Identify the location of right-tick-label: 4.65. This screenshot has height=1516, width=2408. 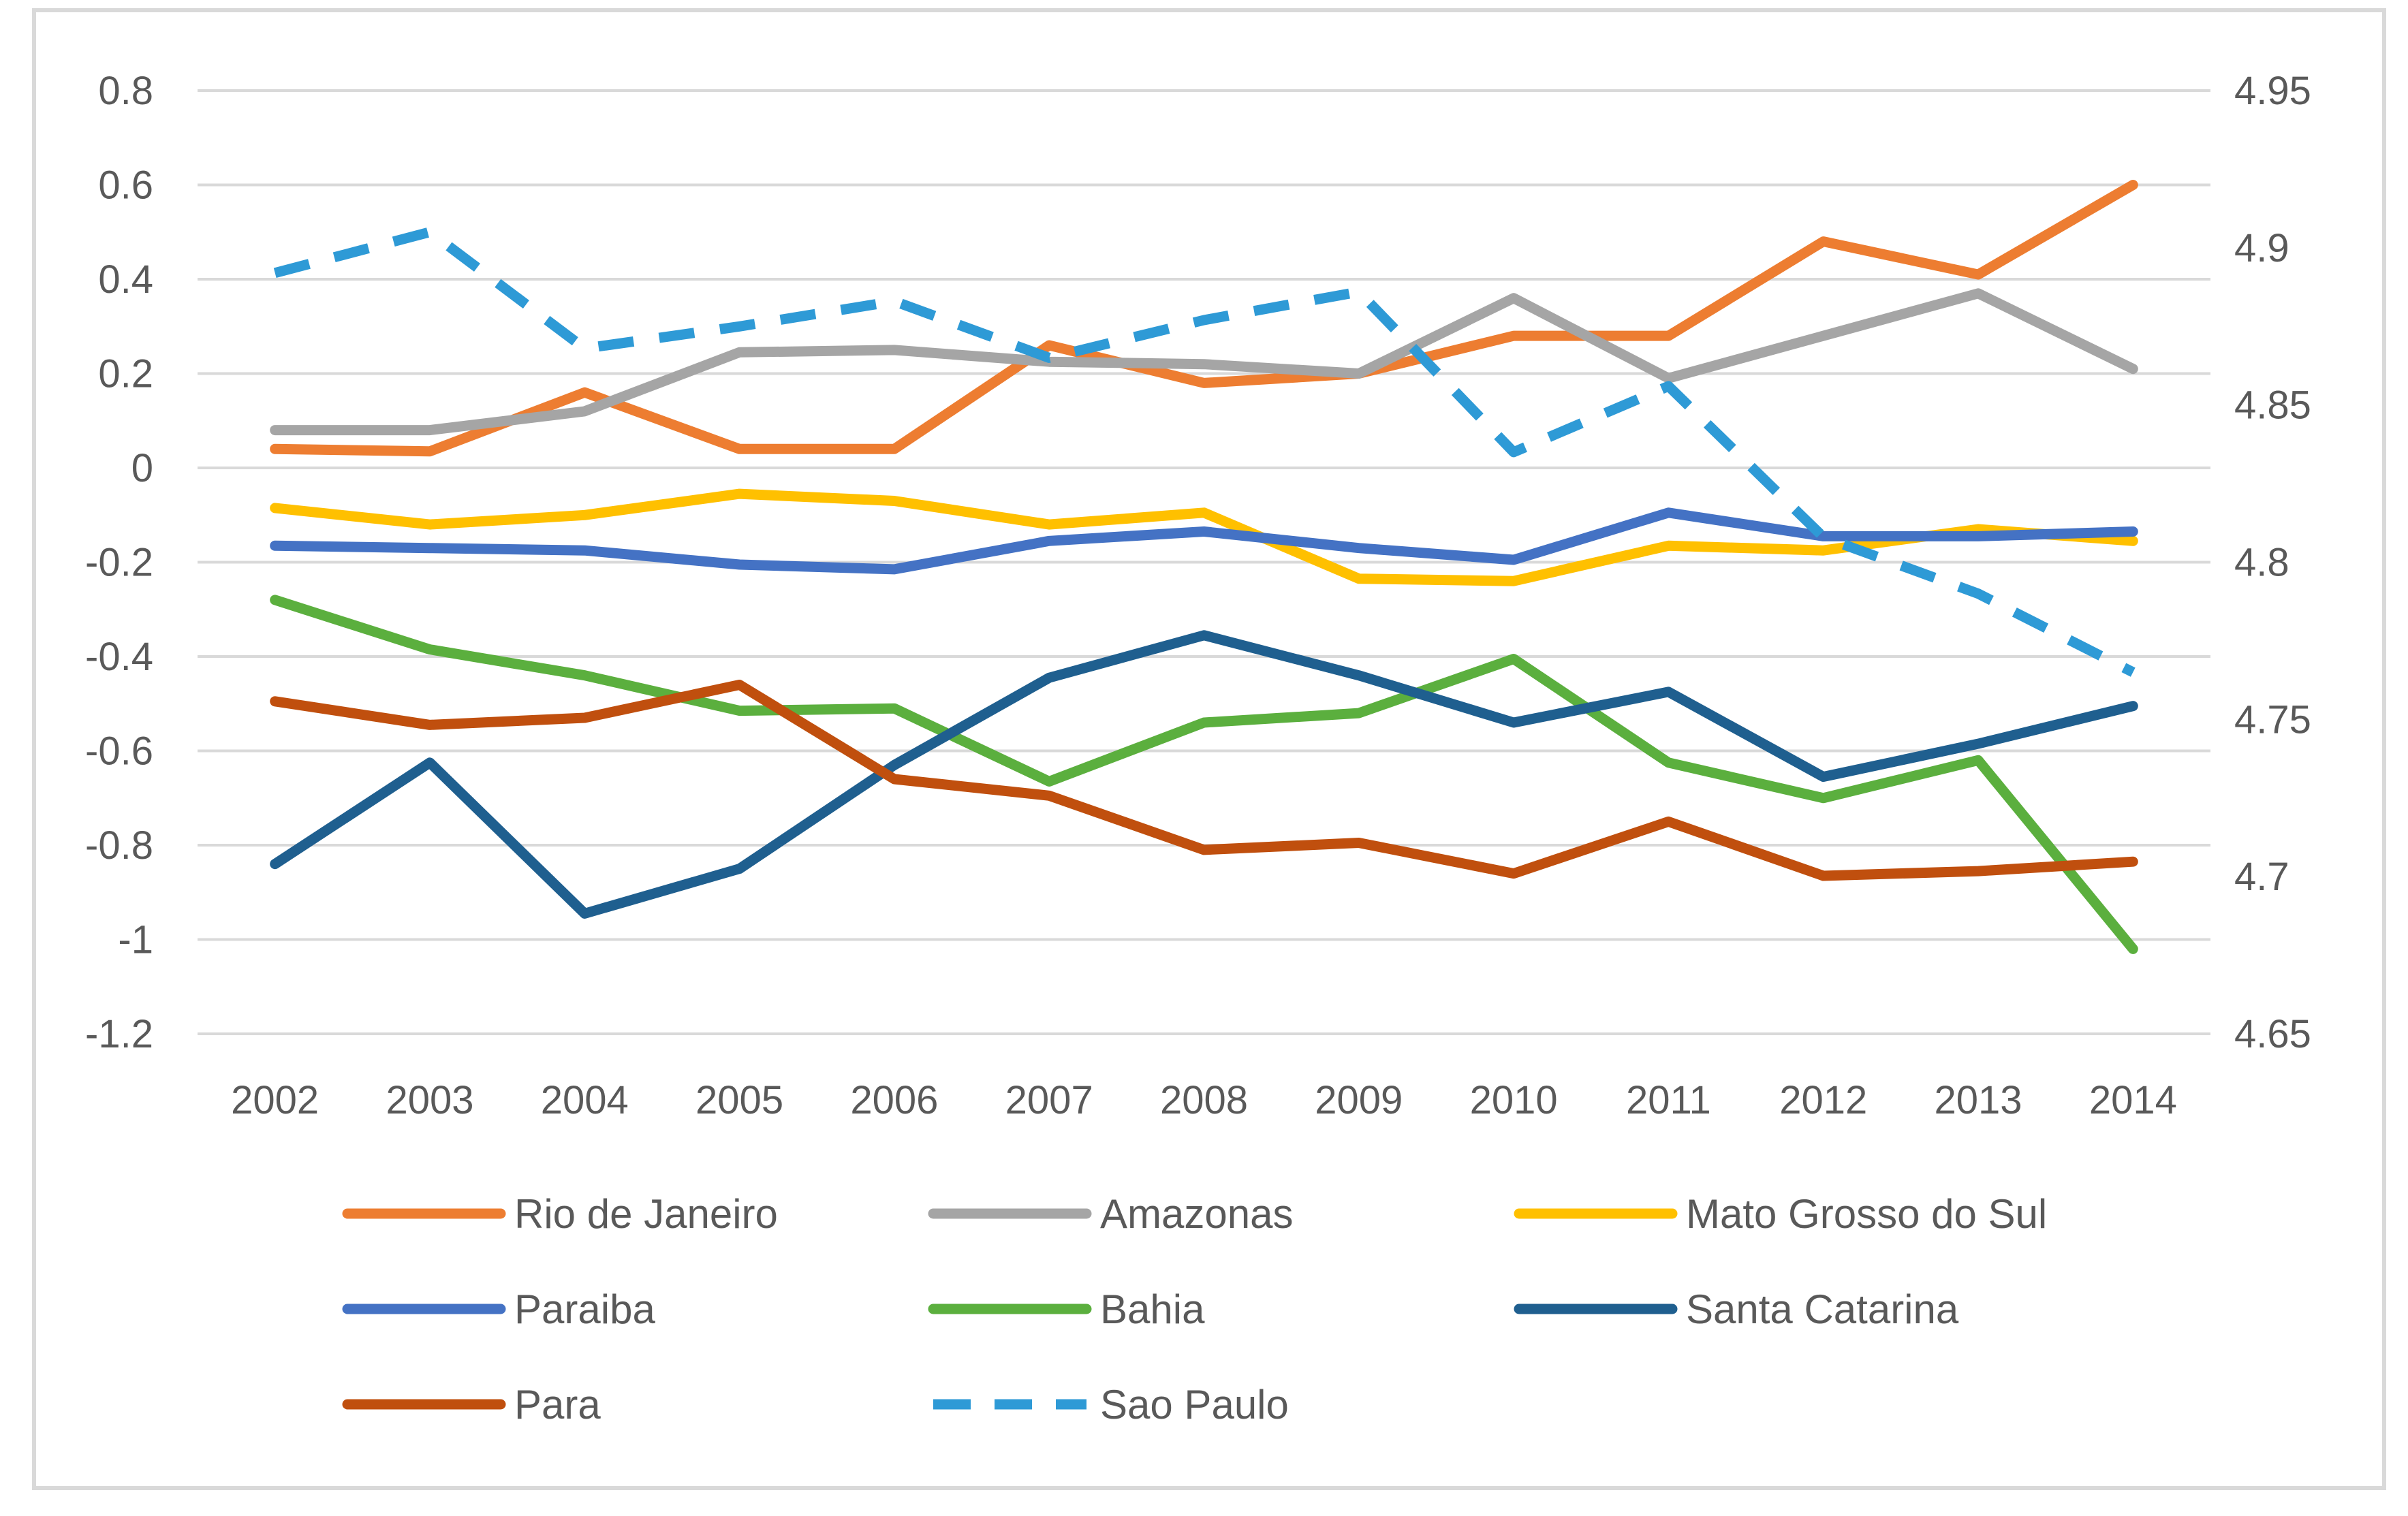
(2272, 1034).